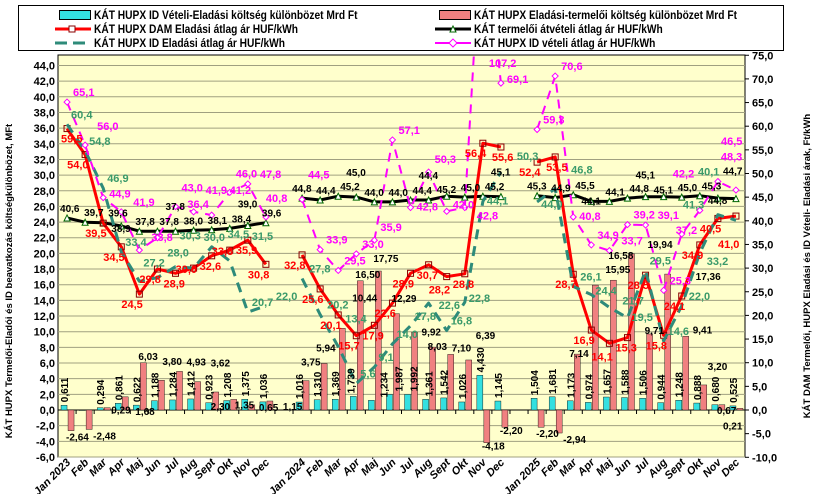 This screenshot has width=815, height=494. What do you see at coordinates (350, 187) in the screenshot?
I see `line-data-label: 45,2` at bounding box center [350, 187].